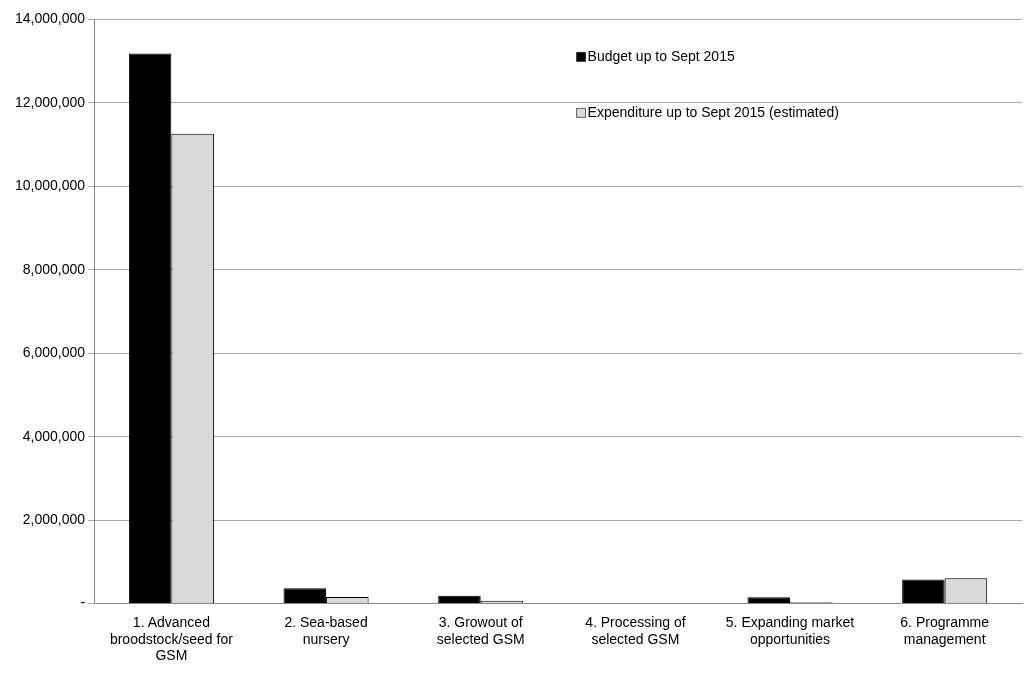  What do you see at coordinates (54, 435) in the screenshot?
I see `y-tick-label: 4,000,000` at bounding box center [54, 435].